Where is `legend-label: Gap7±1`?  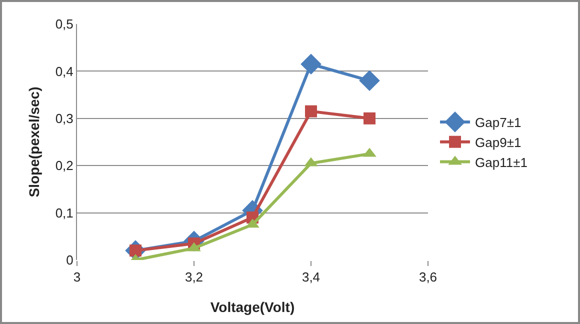
legend-label: Gap7±1 is located at coordinates (498, 122).